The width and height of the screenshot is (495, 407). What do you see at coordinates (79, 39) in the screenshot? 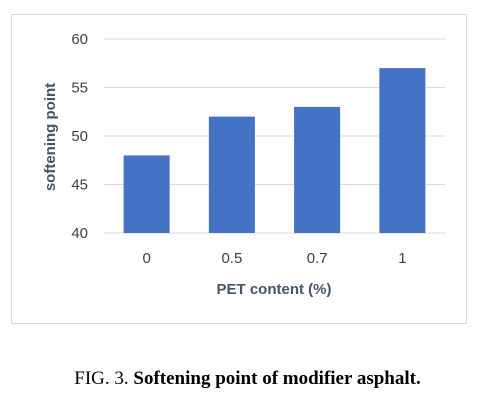
I see `y-tick-label: 60` at bounding box center [79, 39].